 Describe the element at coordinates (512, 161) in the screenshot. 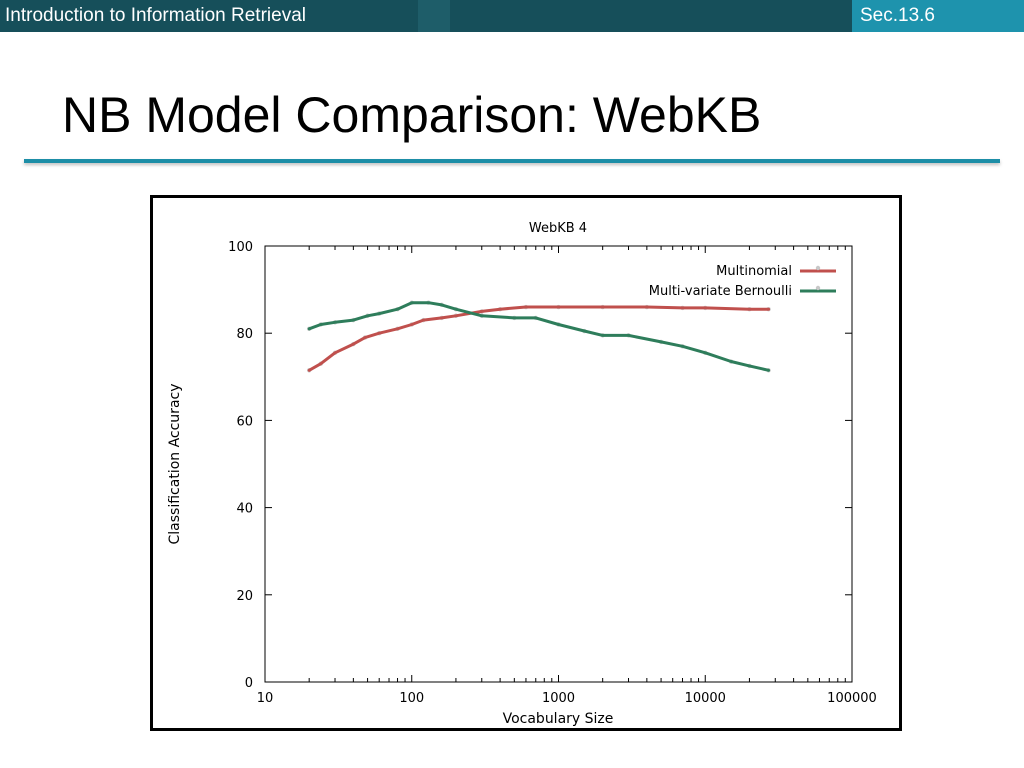

I see `title-divider` at that location.